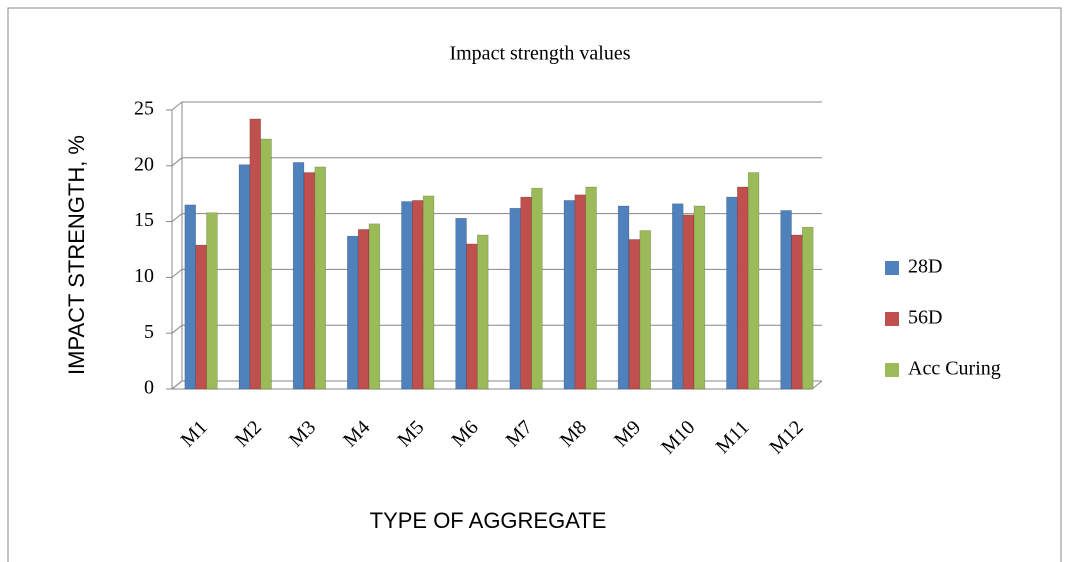 This screenshot has height=562, width=1070. What do you see at coordinates (954, 369) in the screenshot?
I see `legend-label: Acc Curing` at bounding box center [954, 369].